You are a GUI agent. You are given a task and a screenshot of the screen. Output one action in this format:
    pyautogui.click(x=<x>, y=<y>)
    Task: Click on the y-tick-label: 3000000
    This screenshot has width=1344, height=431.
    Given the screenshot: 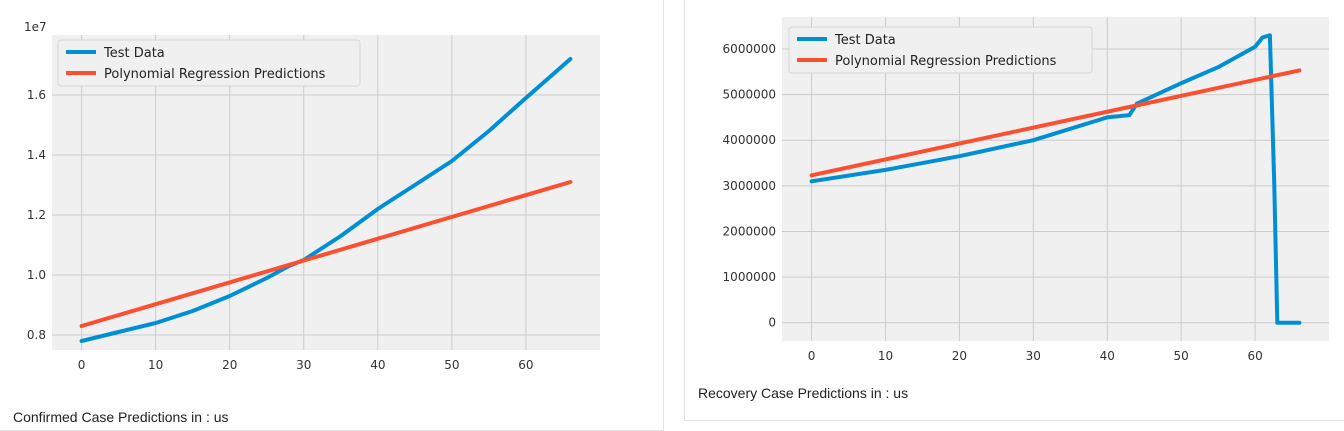 What is the action you would take?
    pyautogui.click(x=749, y=186)
    